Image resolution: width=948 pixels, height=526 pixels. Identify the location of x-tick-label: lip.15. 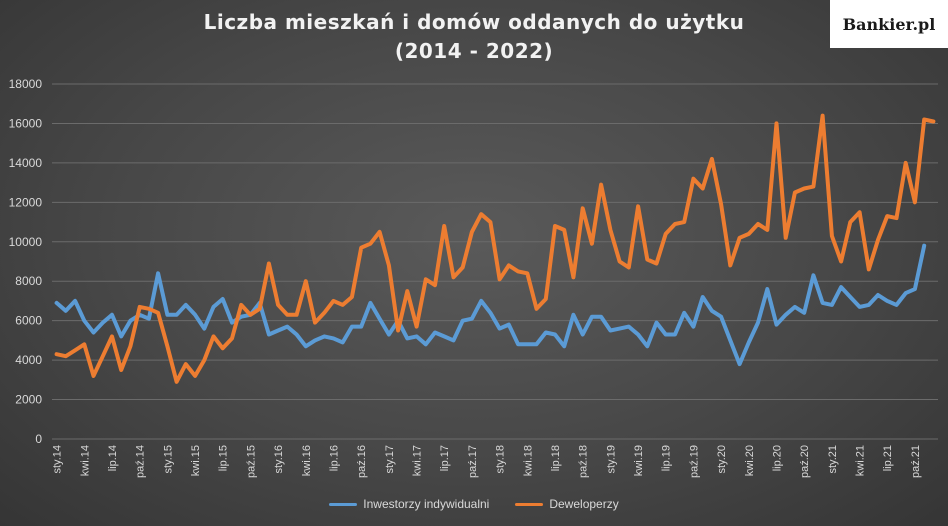
(224, 458).